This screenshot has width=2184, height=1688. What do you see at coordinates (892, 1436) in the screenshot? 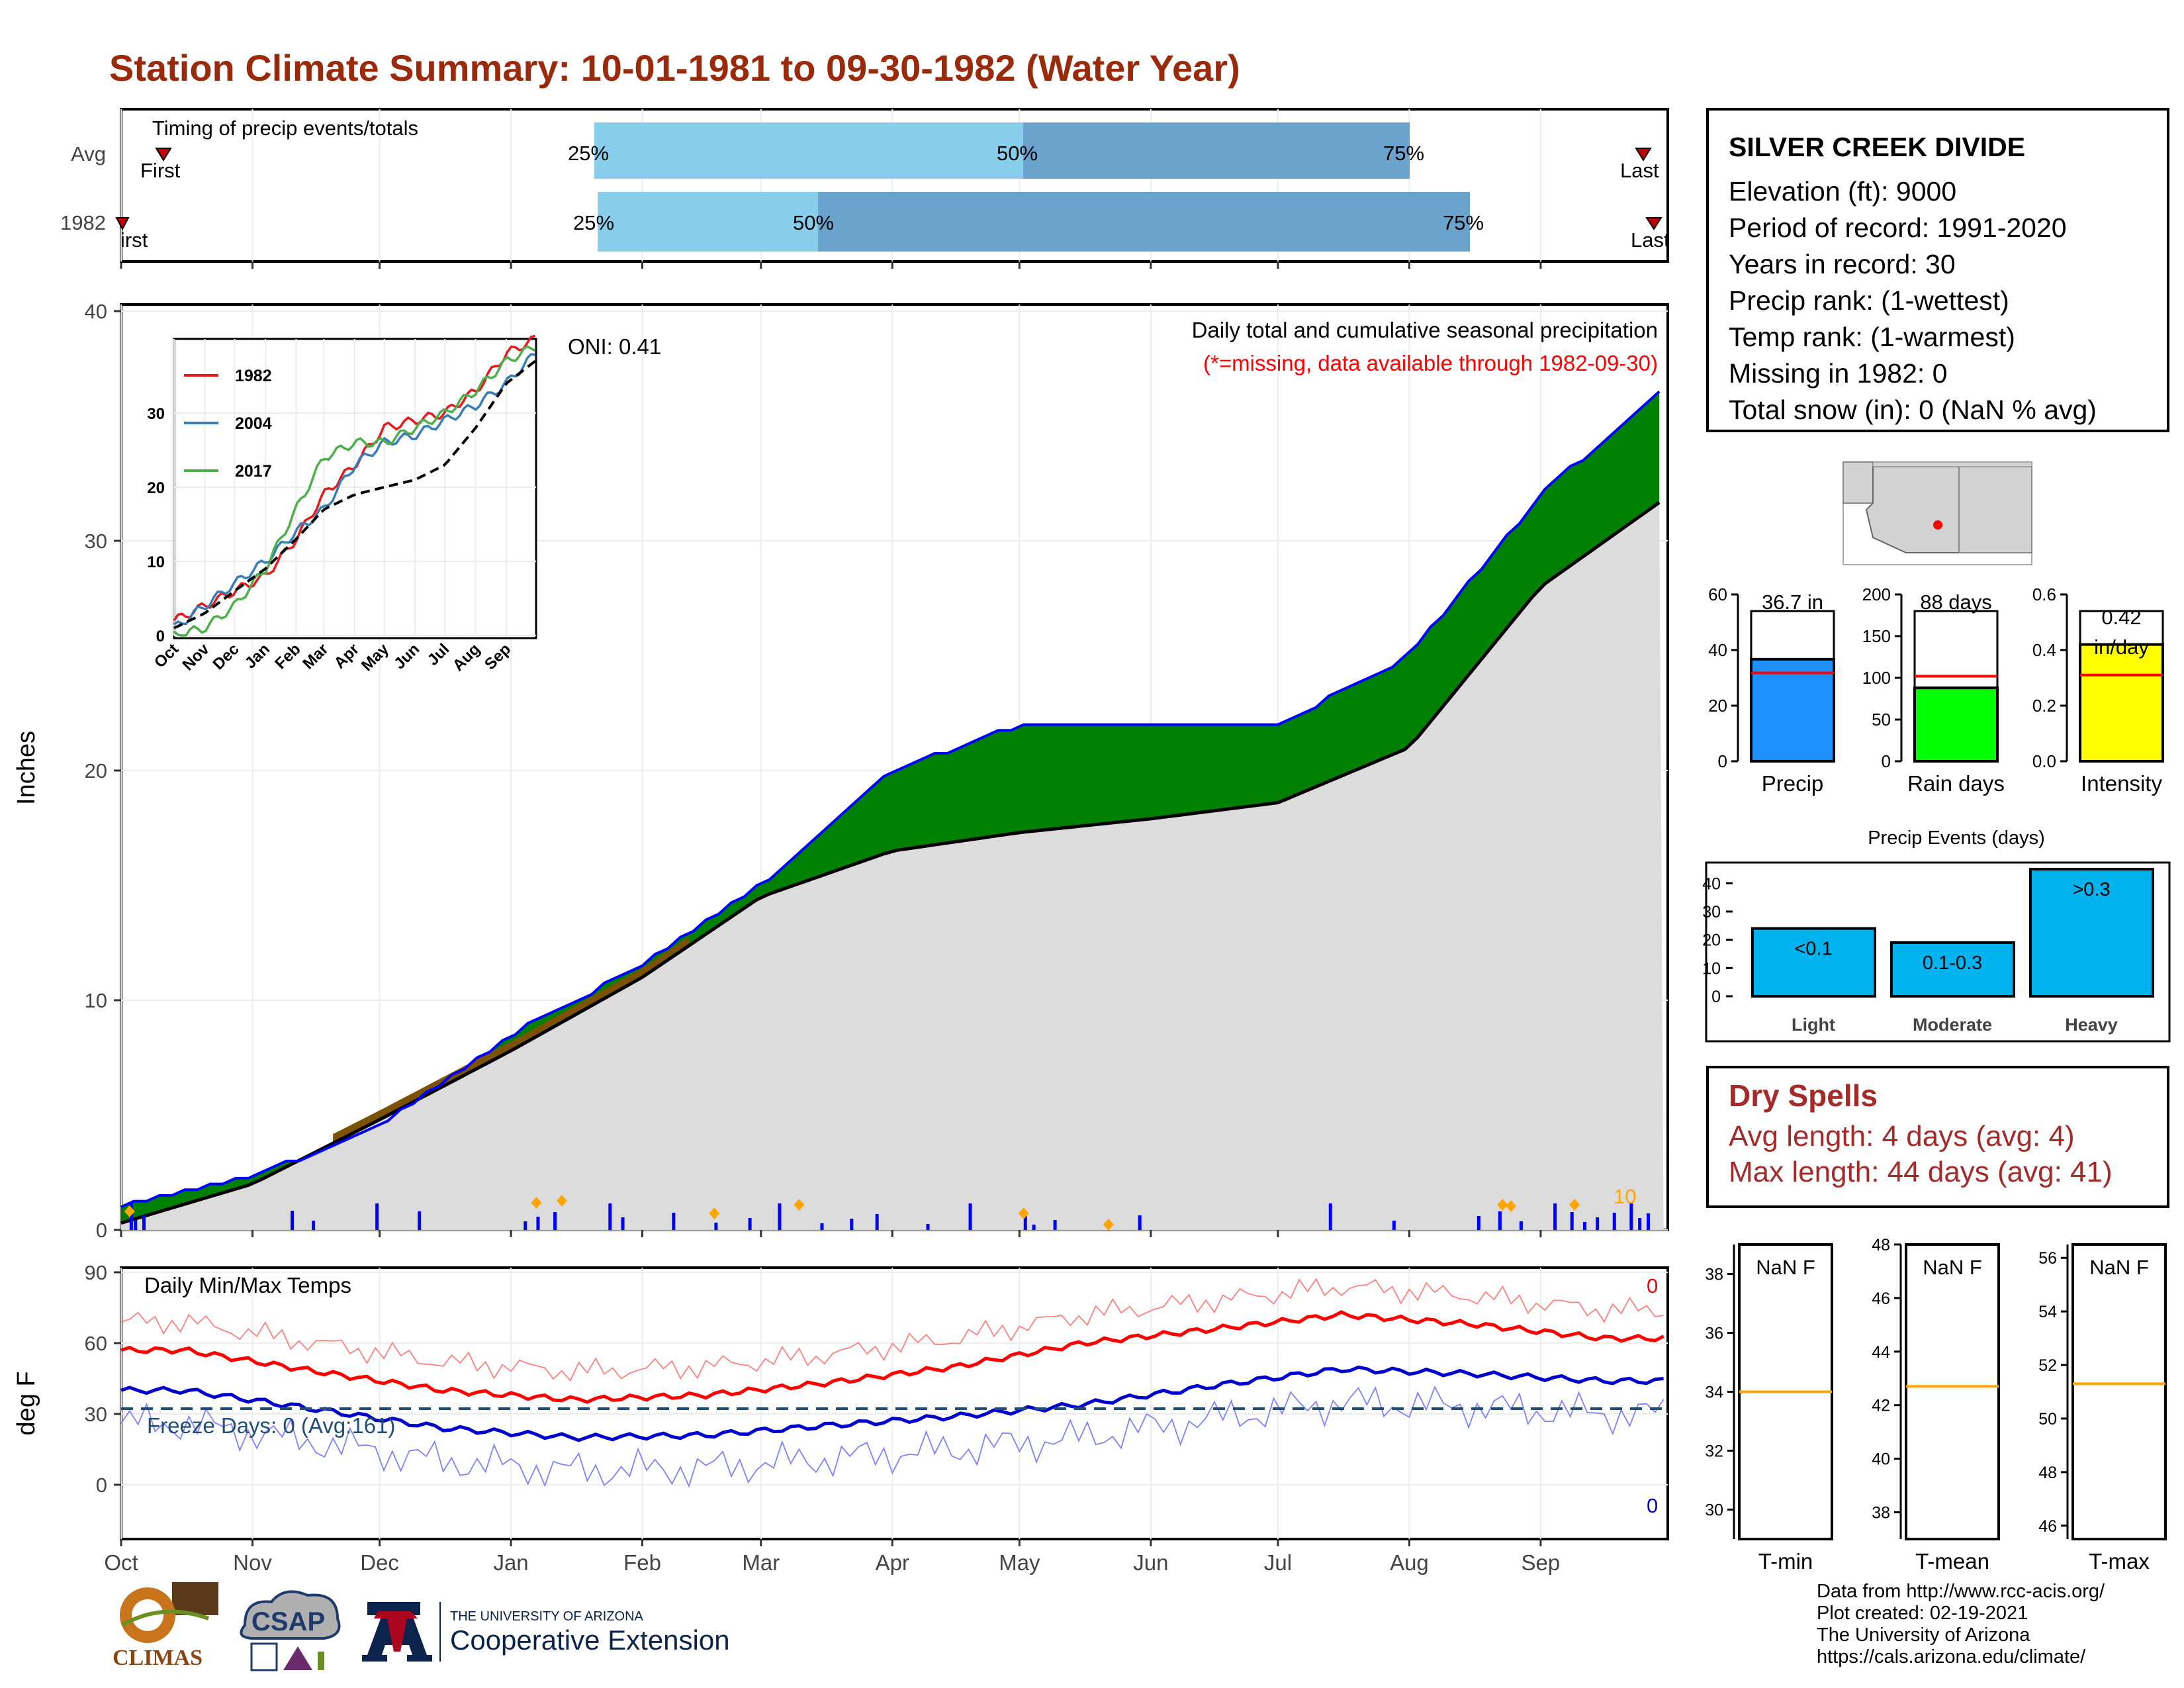
I see `daily-min-line` at bounding box center [892, 1436].